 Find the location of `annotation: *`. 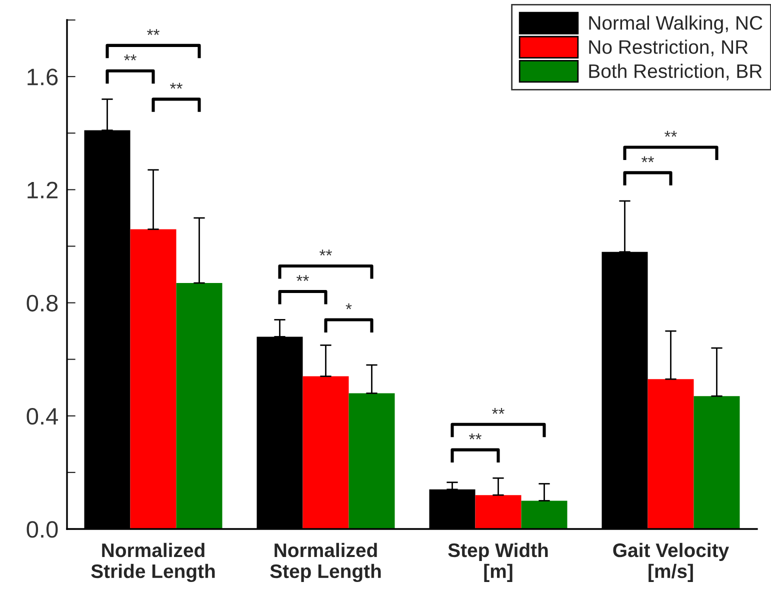

annotation: * is located at coordinates (349, 306).